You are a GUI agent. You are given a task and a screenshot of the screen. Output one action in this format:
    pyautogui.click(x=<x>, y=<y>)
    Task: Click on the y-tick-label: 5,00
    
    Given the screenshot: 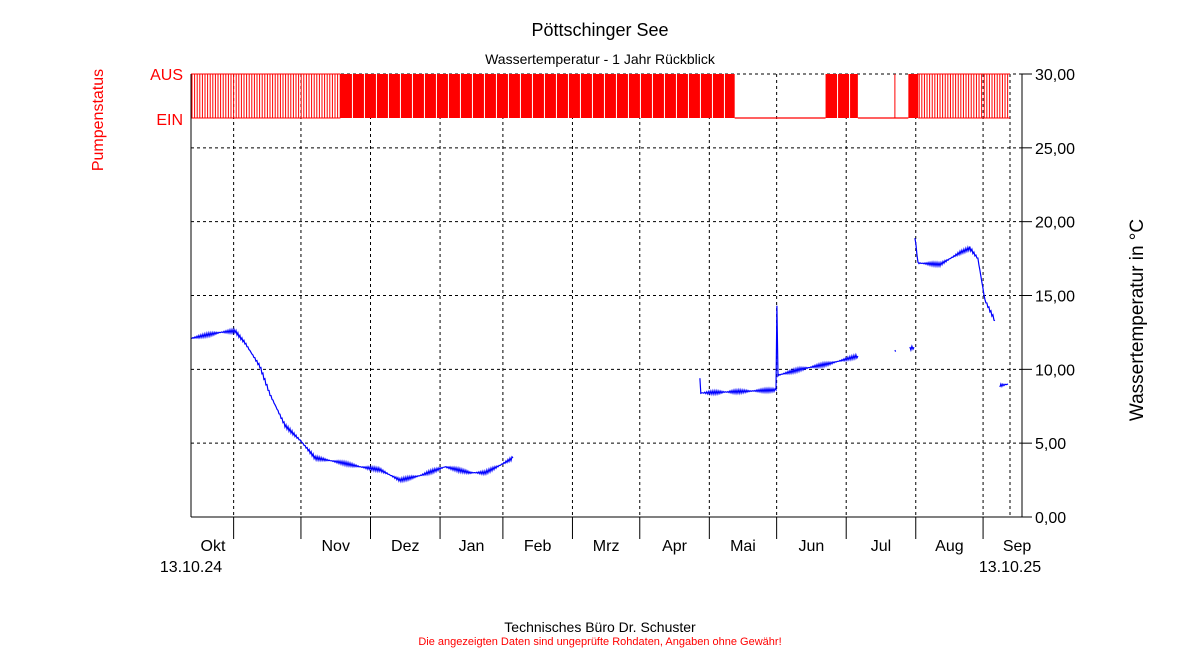 What is the action you would take?
    pyautogui.click(x=1050, y=444)
    